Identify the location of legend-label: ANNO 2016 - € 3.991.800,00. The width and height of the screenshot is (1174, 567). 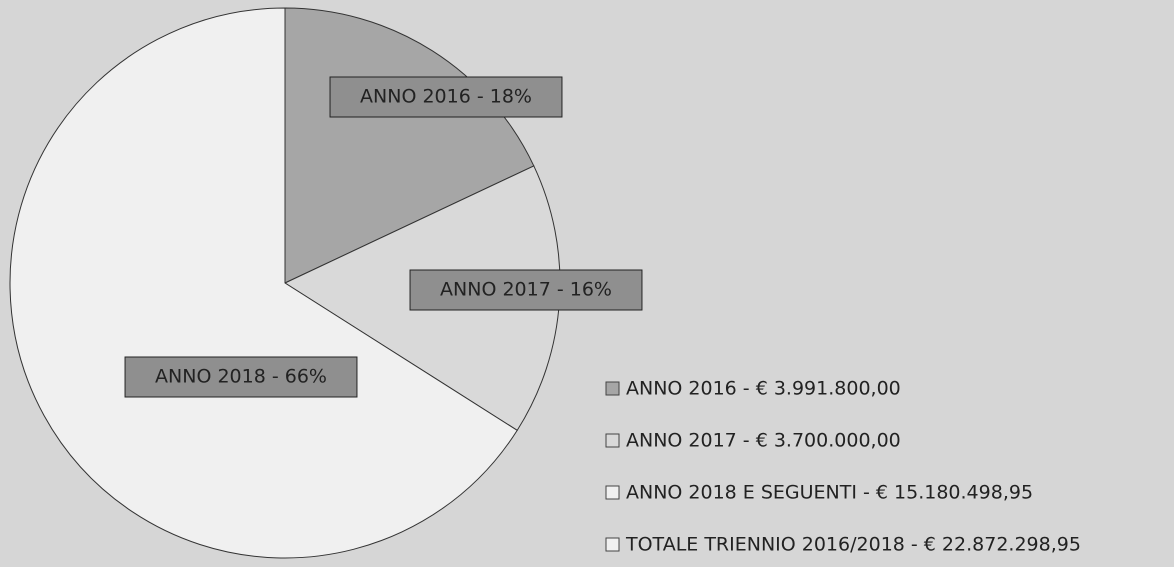
(763, 389).